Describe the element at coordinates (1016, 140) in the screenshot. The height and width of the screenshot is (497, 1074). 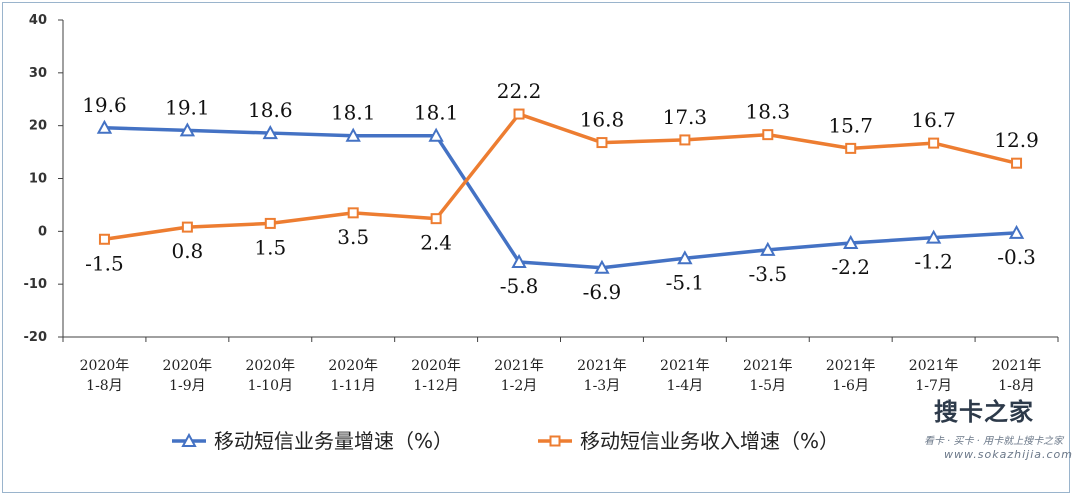
I see `series-2-data-label: 12.9` at that location.